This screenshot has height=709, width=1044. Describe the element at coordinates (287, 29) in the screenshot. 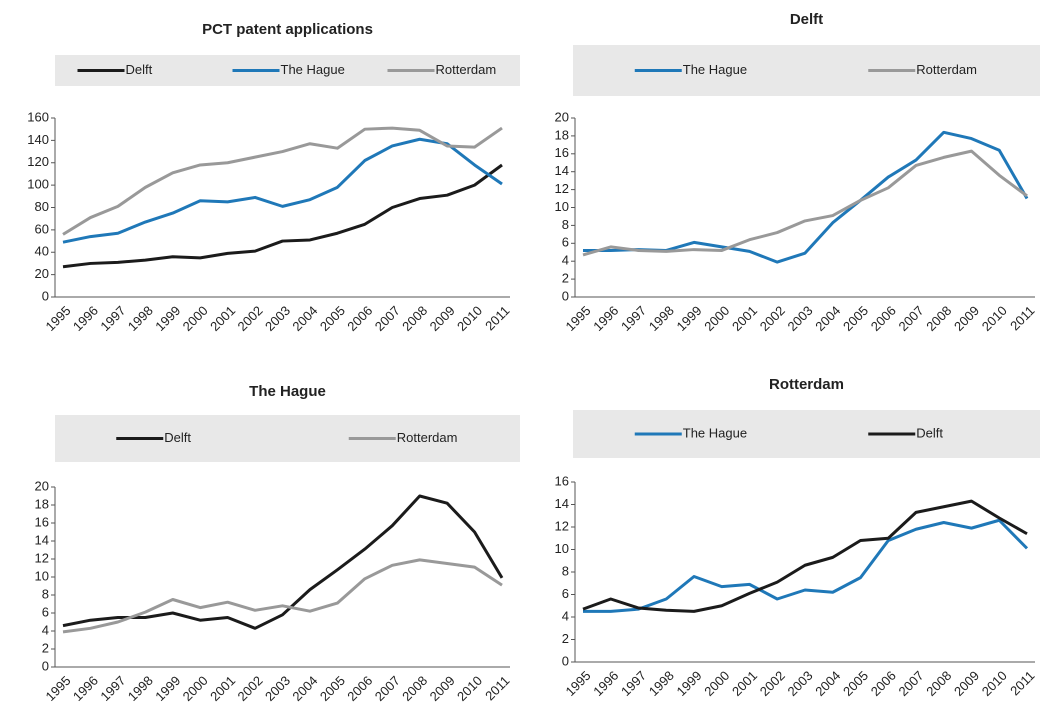

I see `chart-title: PCT patent applications` at that location.